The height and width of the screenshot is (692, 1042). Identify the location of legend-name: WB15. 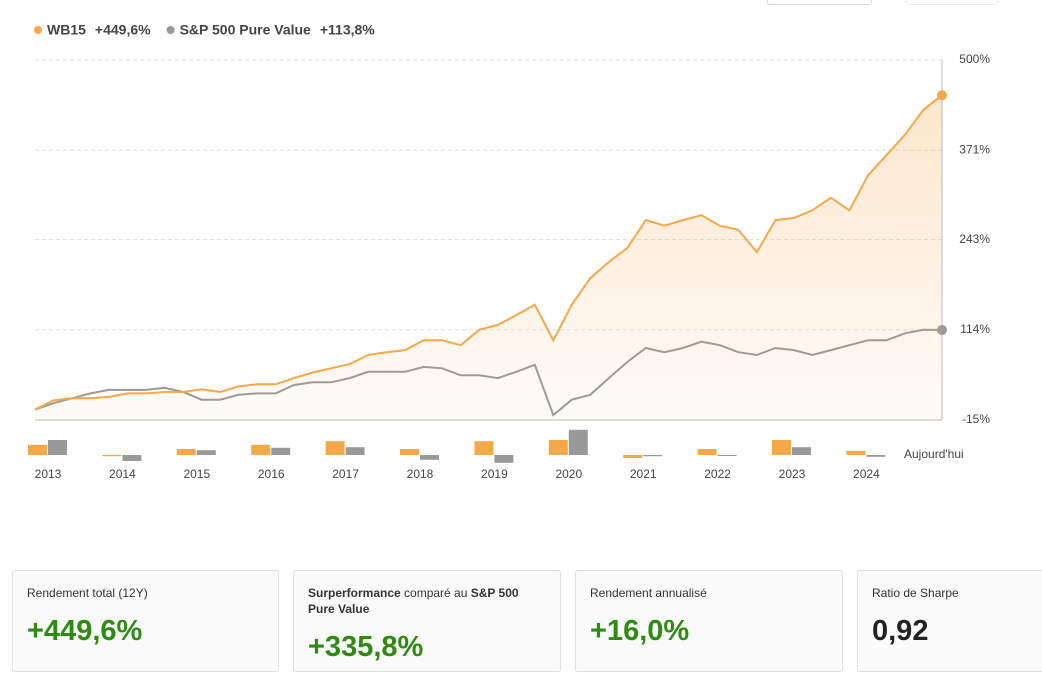
(66, 30).